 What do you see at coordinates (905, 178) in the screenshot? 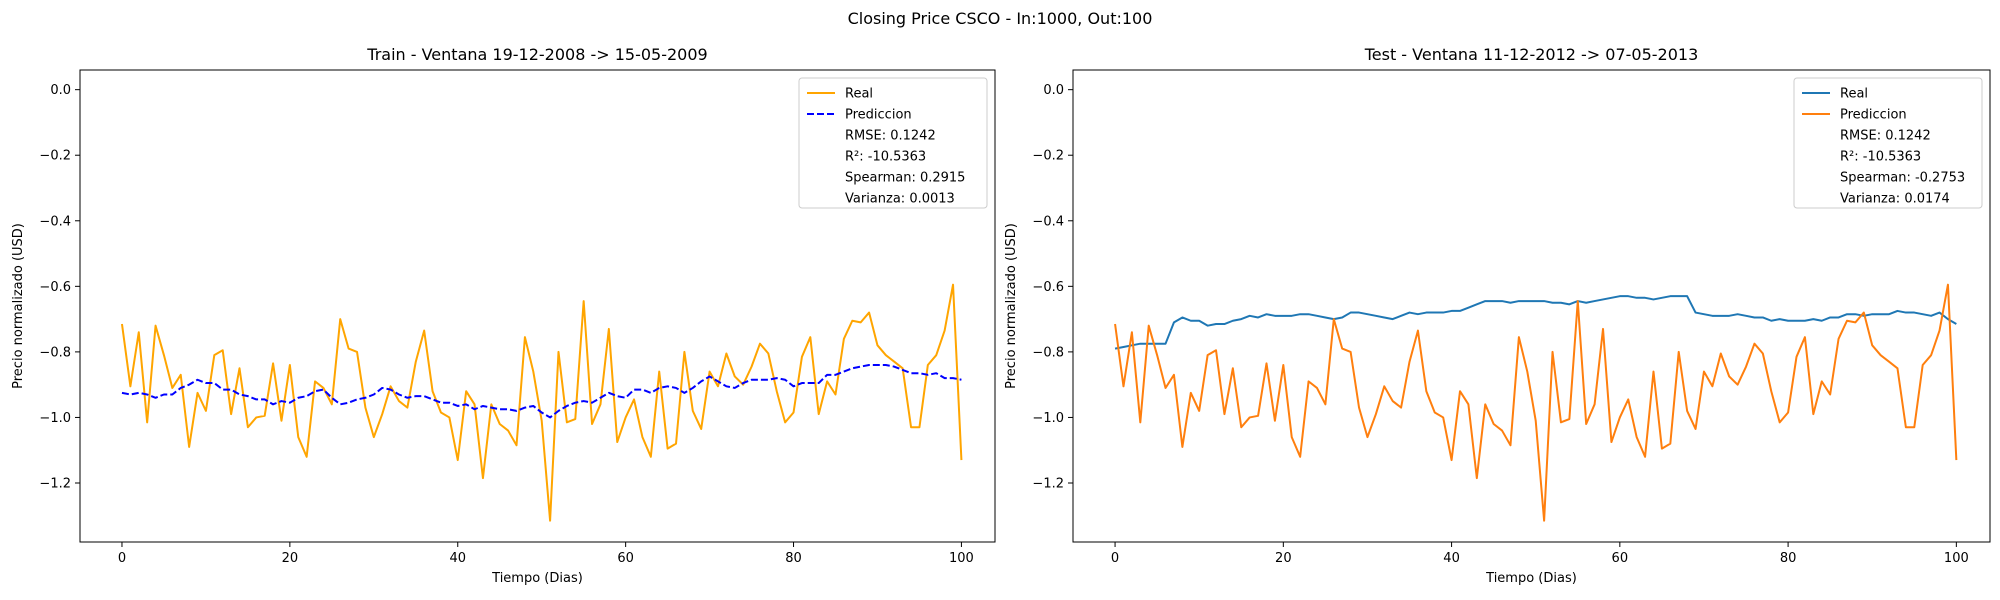
I see `panel1-legend-stat: Spearman: 0.2915` at bounding box center [905, 178].